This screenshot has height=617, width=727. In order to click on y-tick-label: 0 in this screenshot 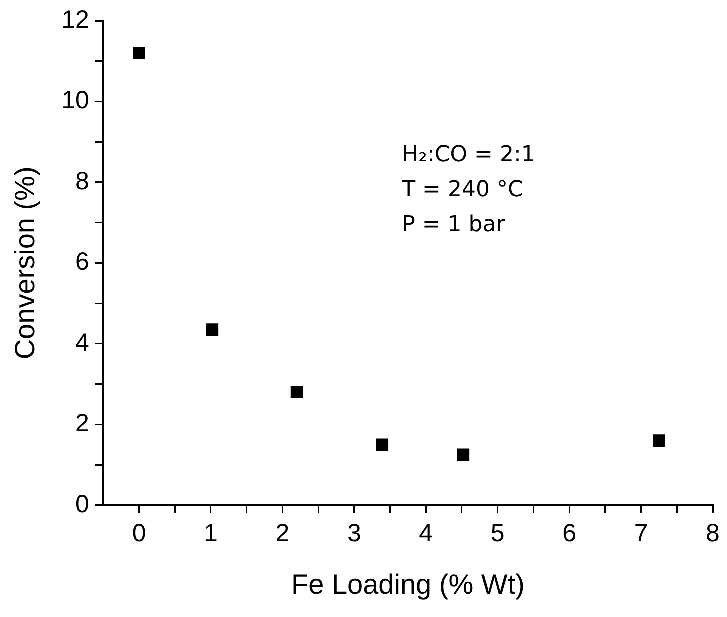, I will do `click(83, 504)`.